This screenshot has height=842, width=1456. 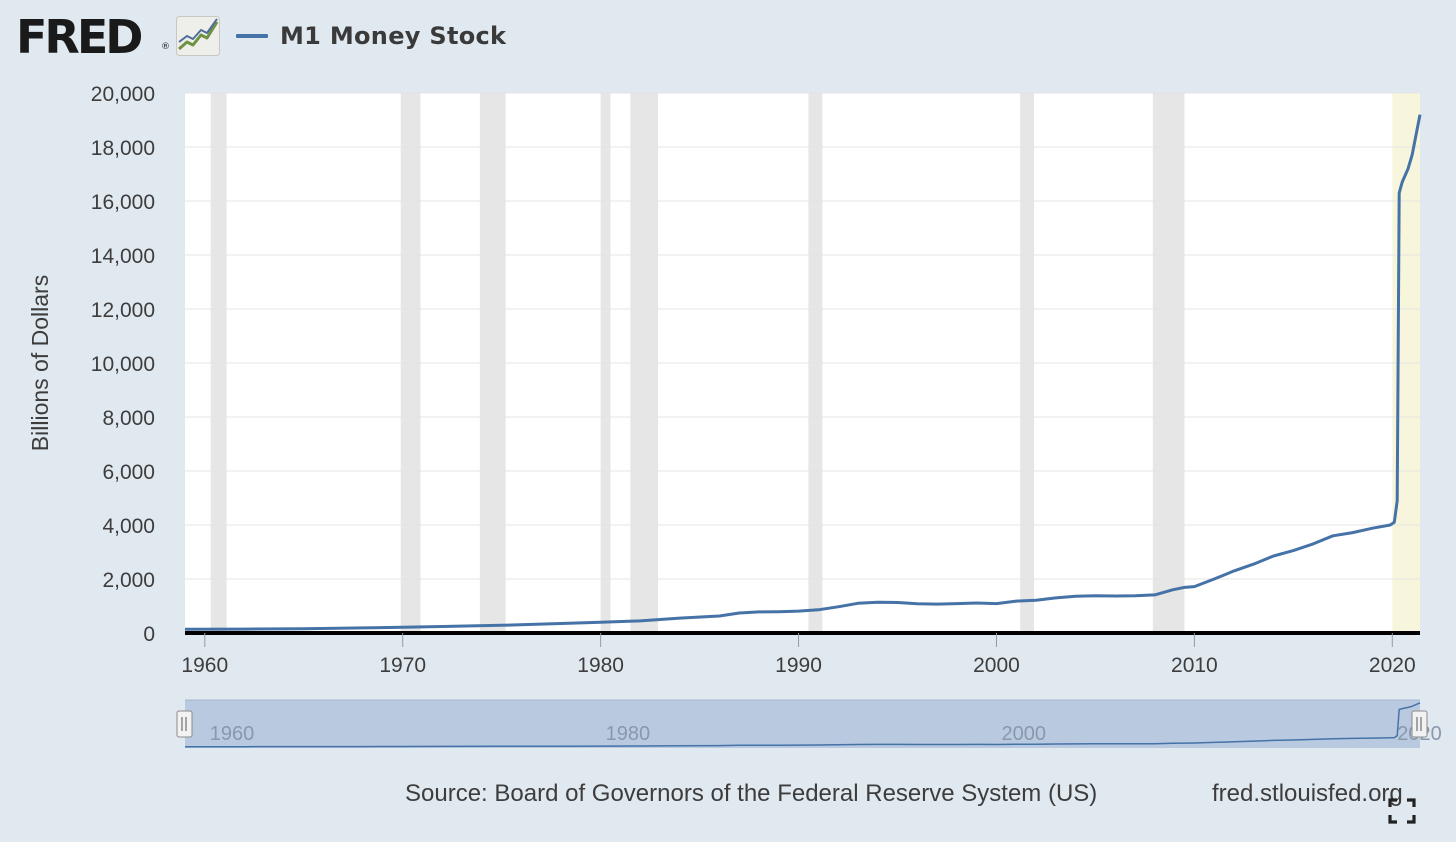 What do you see at coordinates (252, 36) in the screenshot?
I see `legend-swatch` at bounding box center [252, 36].